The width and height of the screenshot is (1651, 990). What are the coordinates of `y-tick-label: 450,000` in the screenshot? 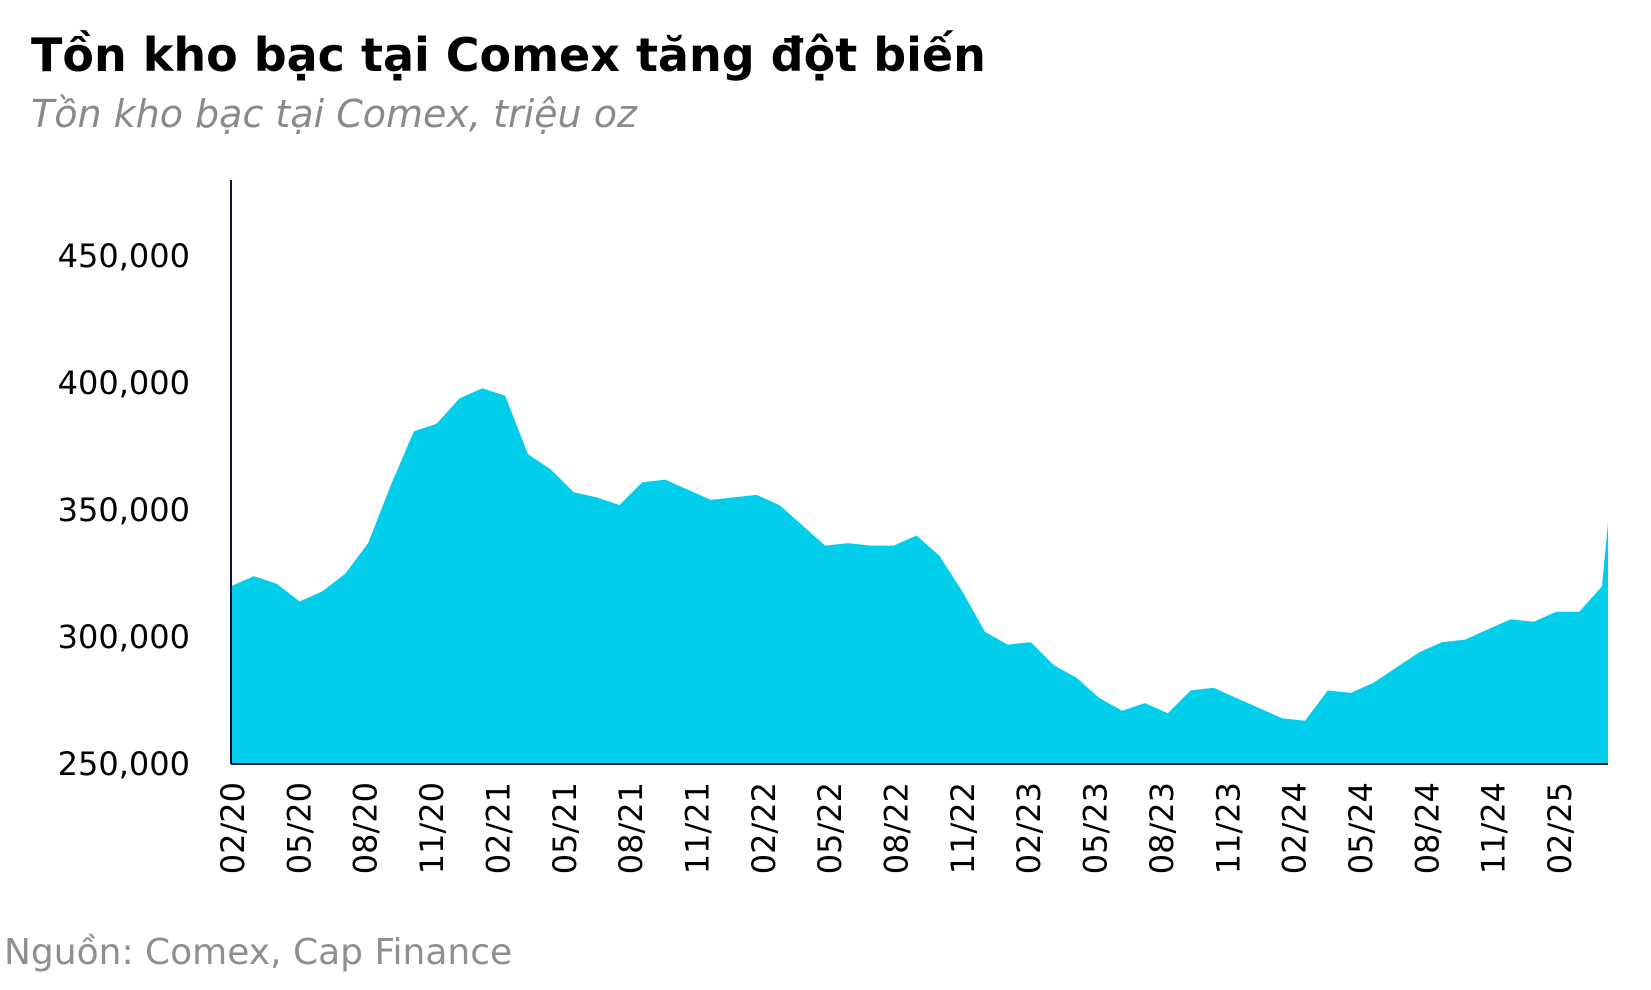 It's located at (124, 256).